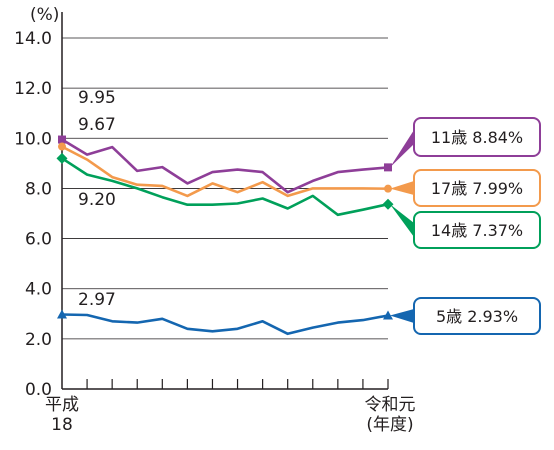  I want to click on legend-label: 5歳 2.93%, so click(477, 316).